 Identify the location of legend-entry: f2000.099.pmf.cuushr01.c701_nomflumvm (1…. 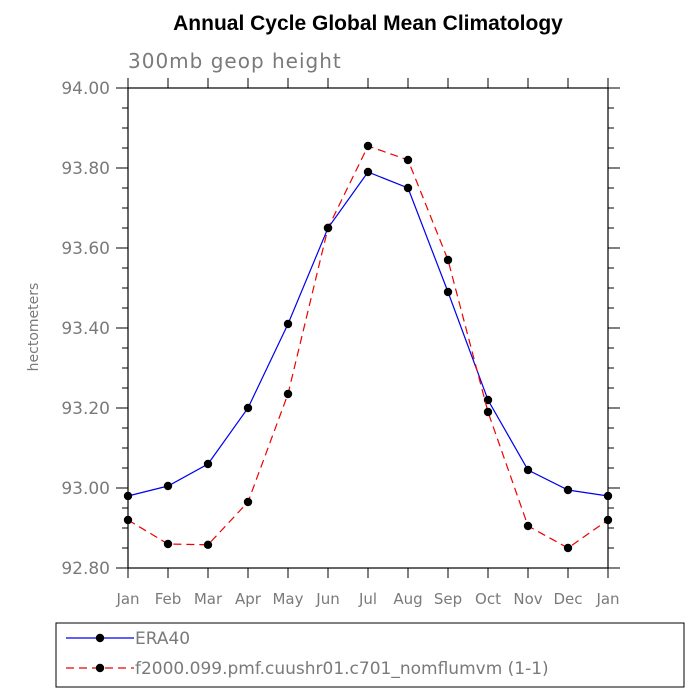
(307, 669).